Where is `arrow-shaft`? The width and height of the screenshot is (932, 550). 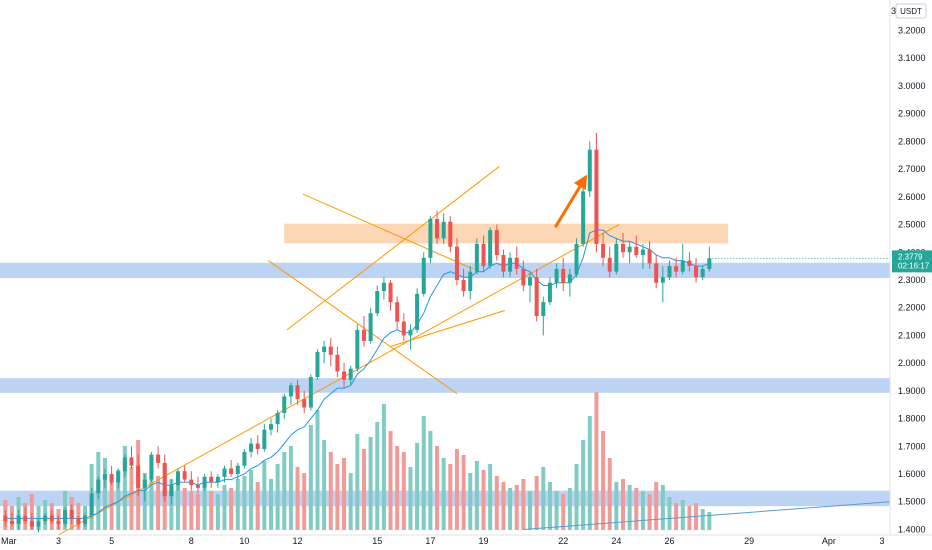 arrow-shaft is located at coordinates (567, 207).